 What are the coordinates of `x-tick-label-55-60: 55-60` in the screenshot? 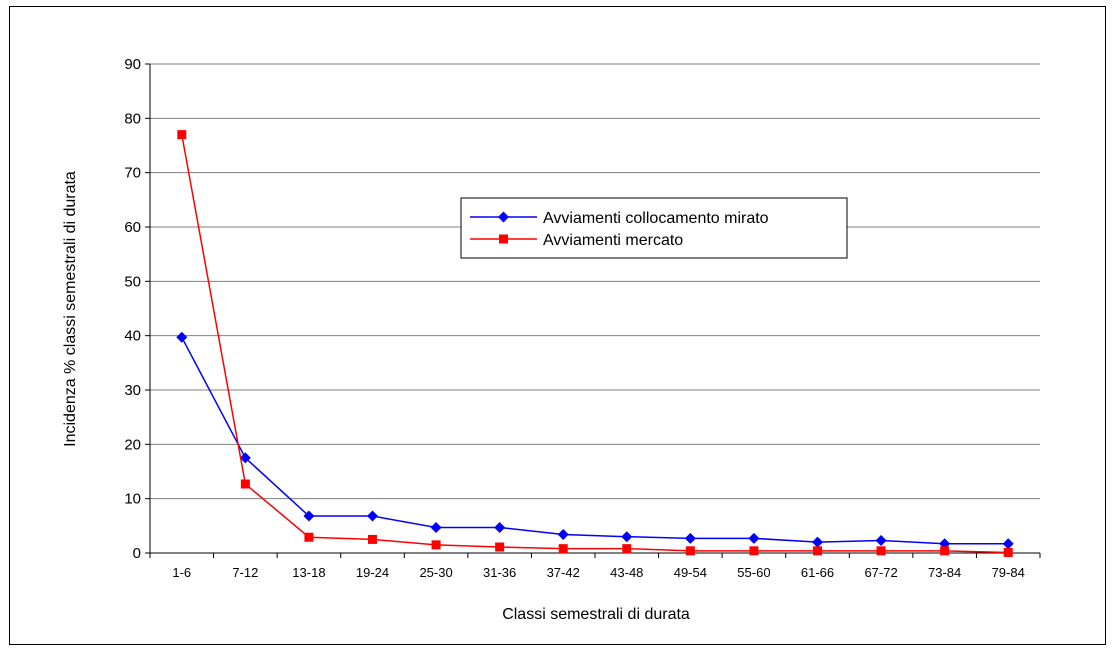 It's located at (753, 572).